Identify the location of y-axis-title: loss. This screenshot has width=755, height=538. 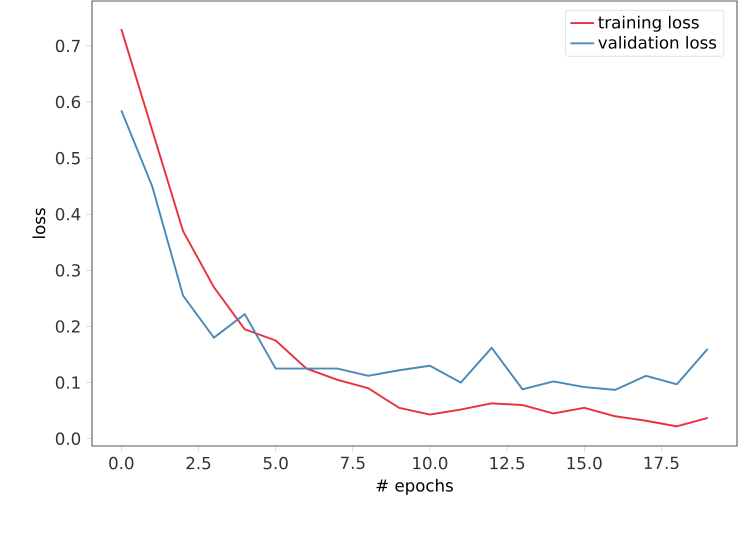
(39, 223).